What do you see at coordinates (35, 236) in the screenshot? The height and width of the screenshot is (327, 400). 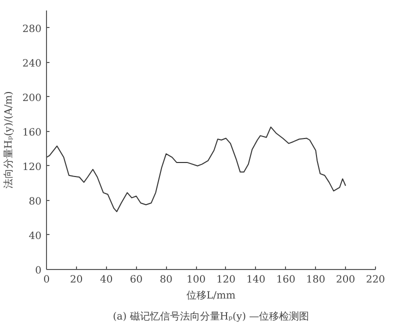 I see `y-tick-label: 40` at bounding box center [35, 236].